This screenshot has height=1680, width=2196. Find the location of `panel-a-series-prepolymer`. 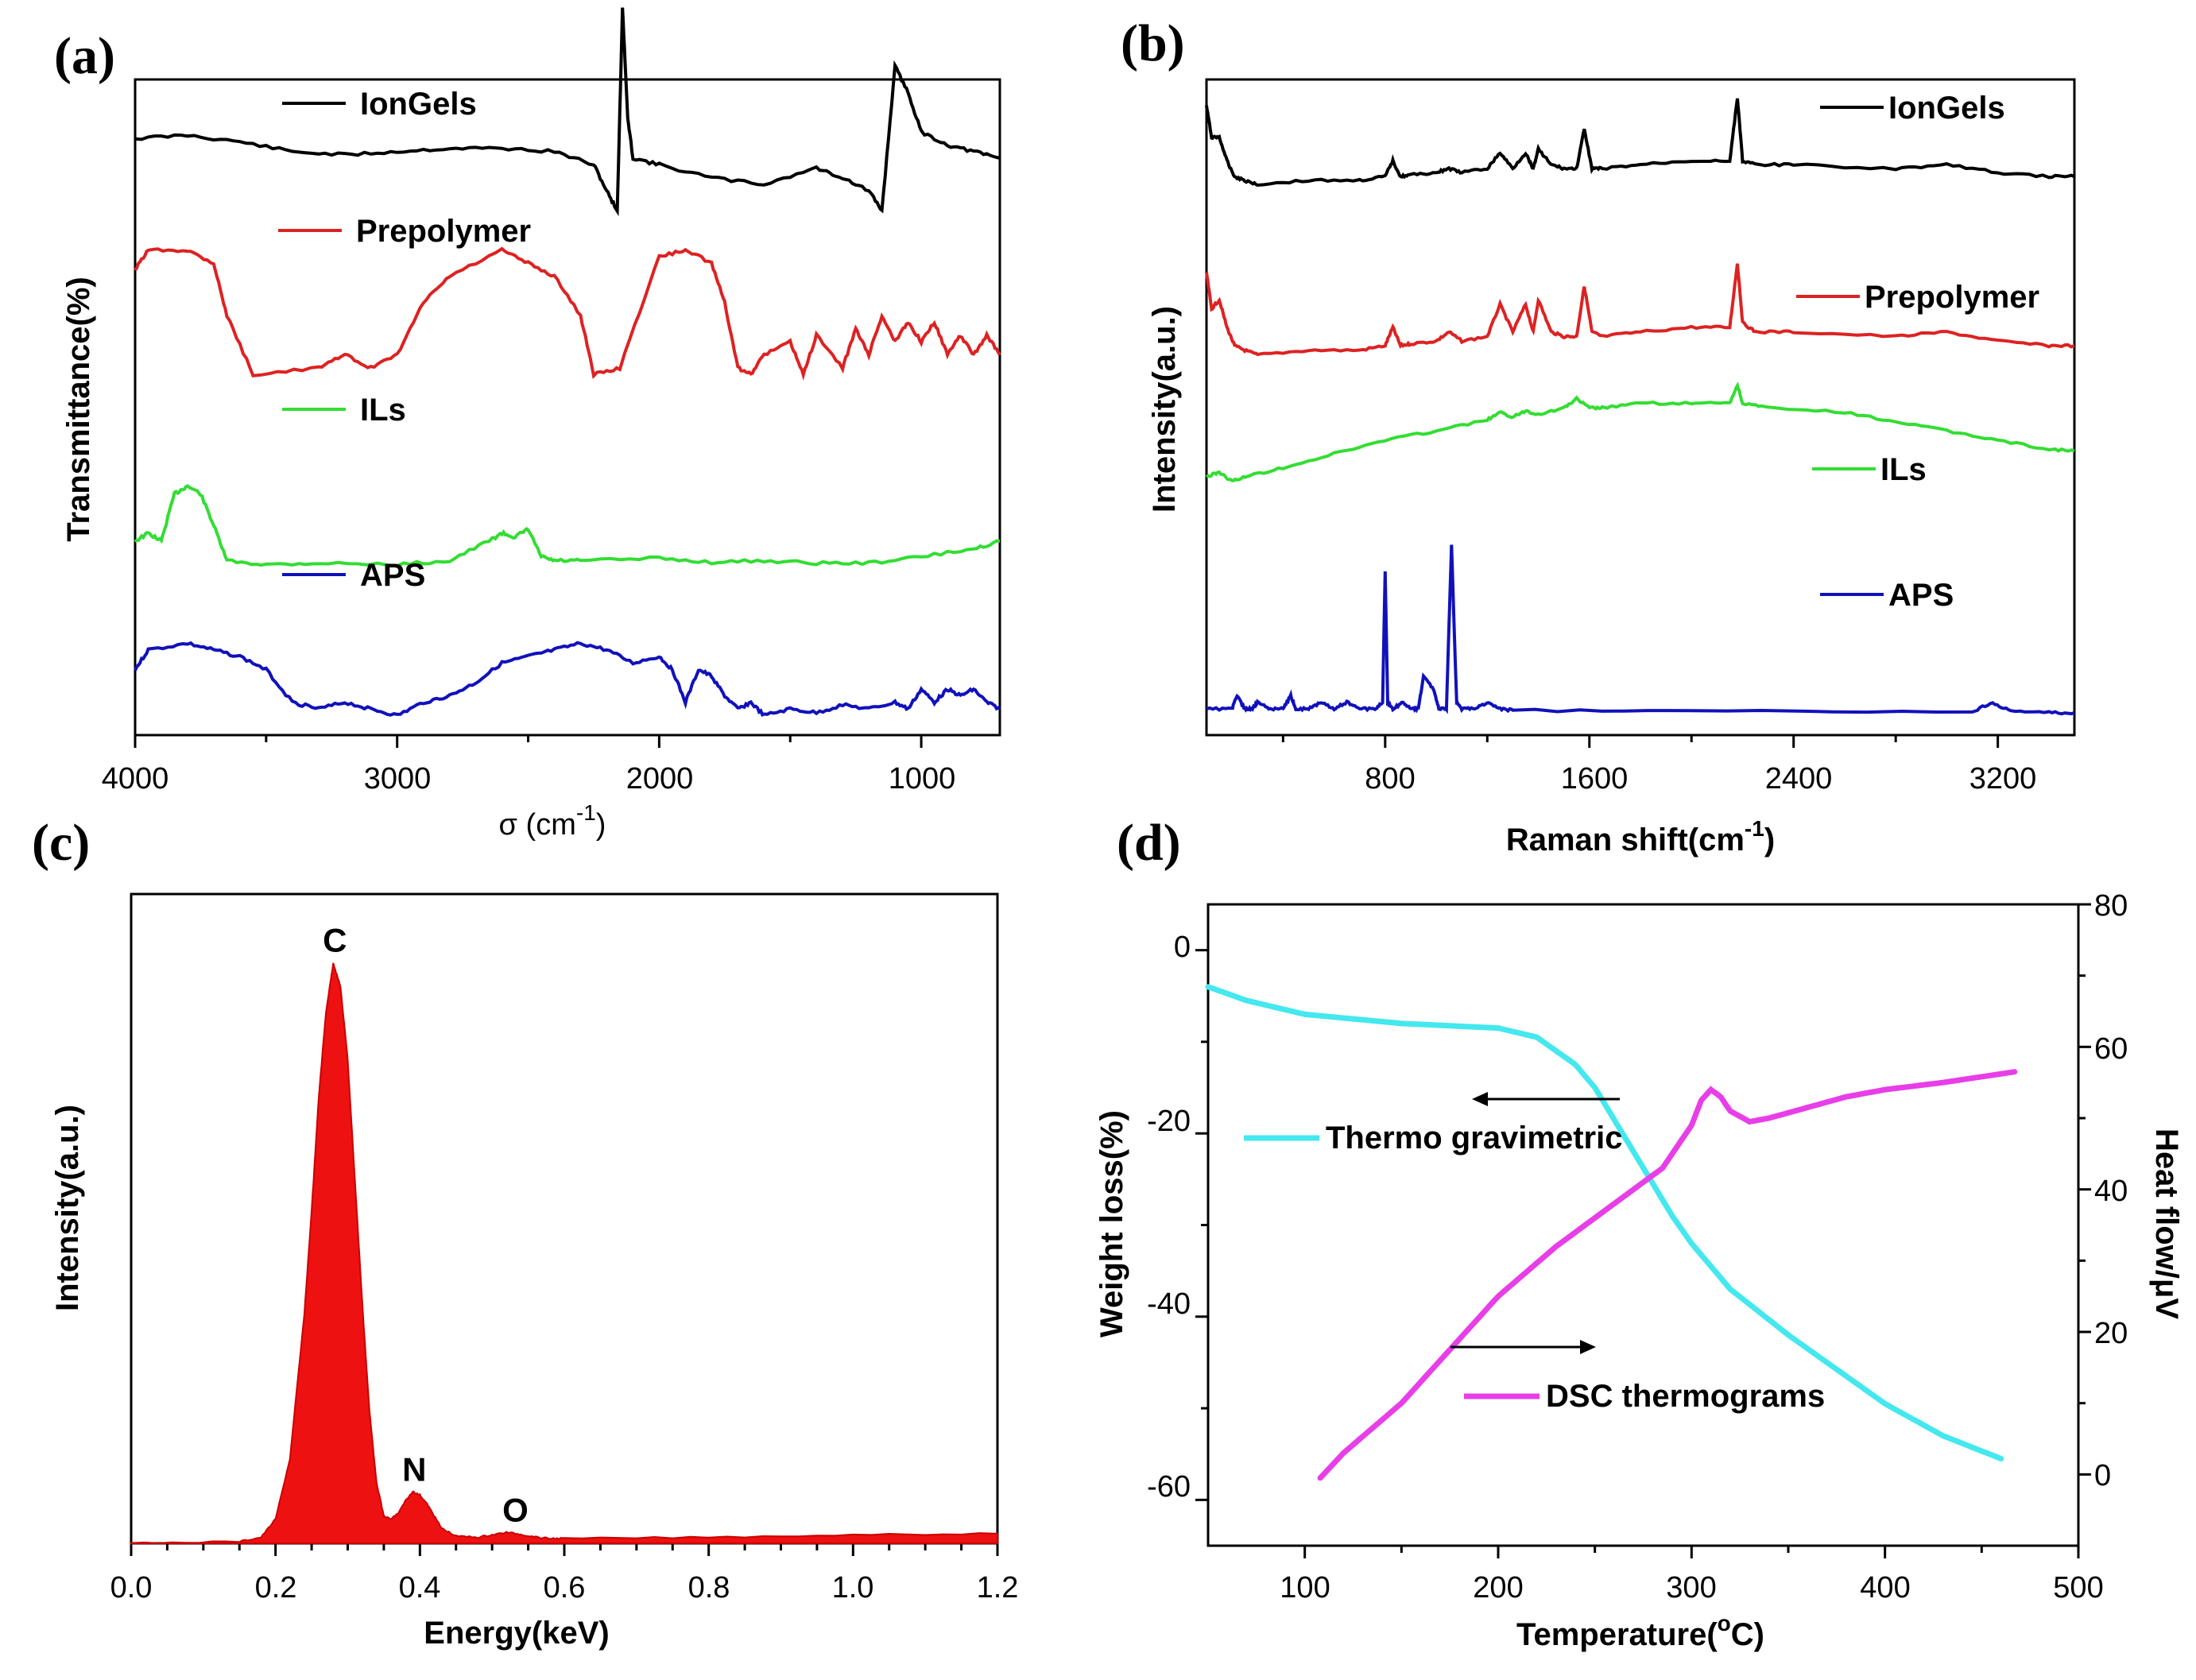

panel-a-series-prepolymer is located at coordinates (567, 313).